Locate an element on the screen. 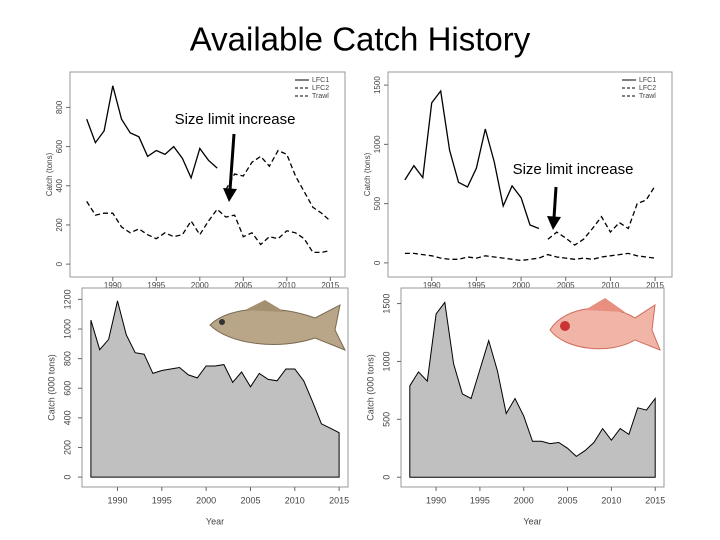  slide-title: Available Catch History is located at coordinates (360, 39).